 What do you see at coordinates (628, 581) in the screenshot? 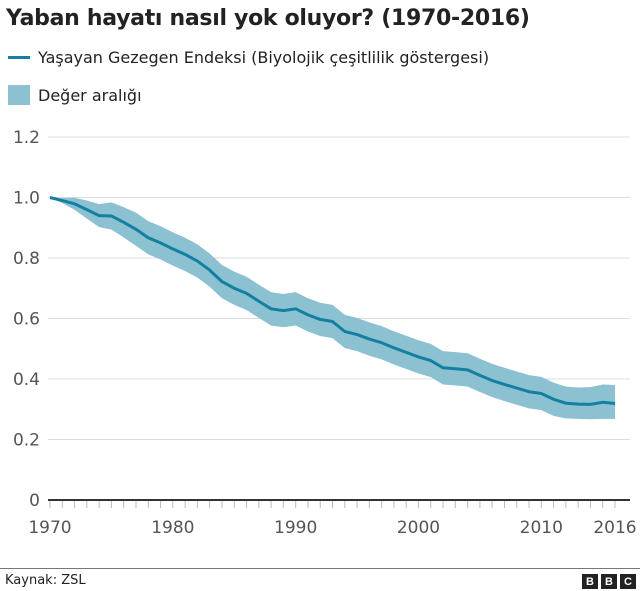
I see `logo-letter: C` at bounding box center [628, 581].